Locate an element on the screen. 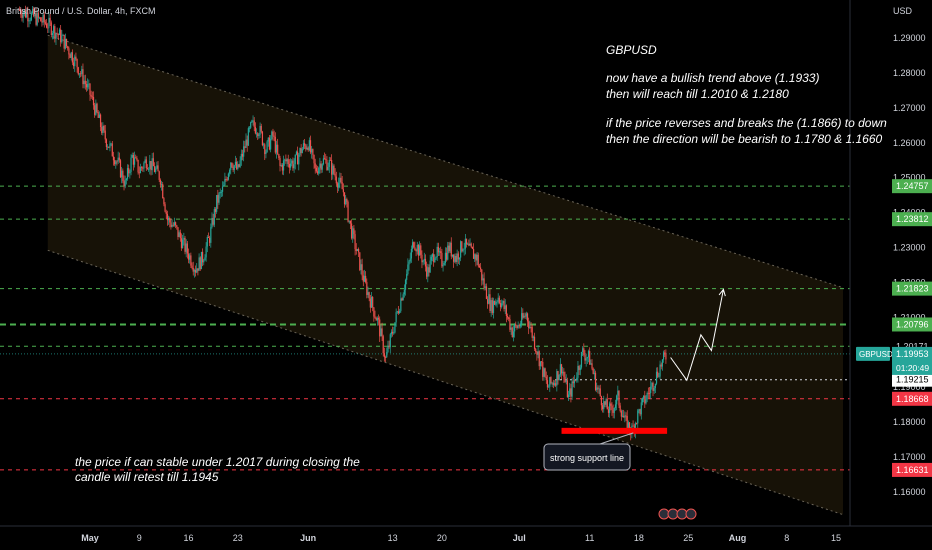 The height and width of the screenshot is (550, 932). y-tick-label: 1.25000 is located at coordinates (909, 178).